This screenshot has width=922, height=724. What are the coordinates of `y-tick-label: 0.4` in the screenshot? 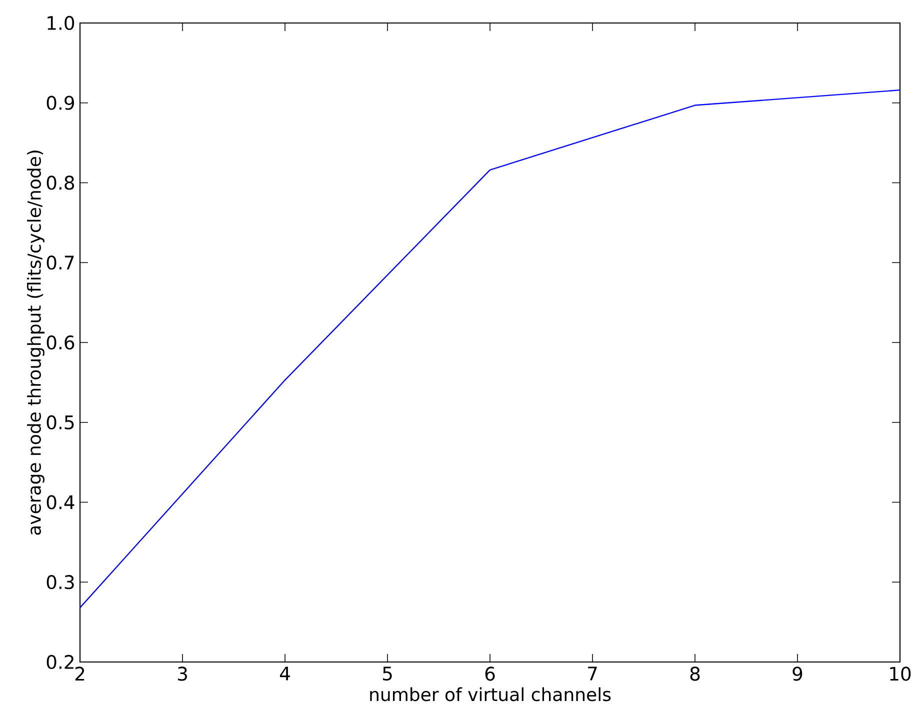 It's located at (60, 502).